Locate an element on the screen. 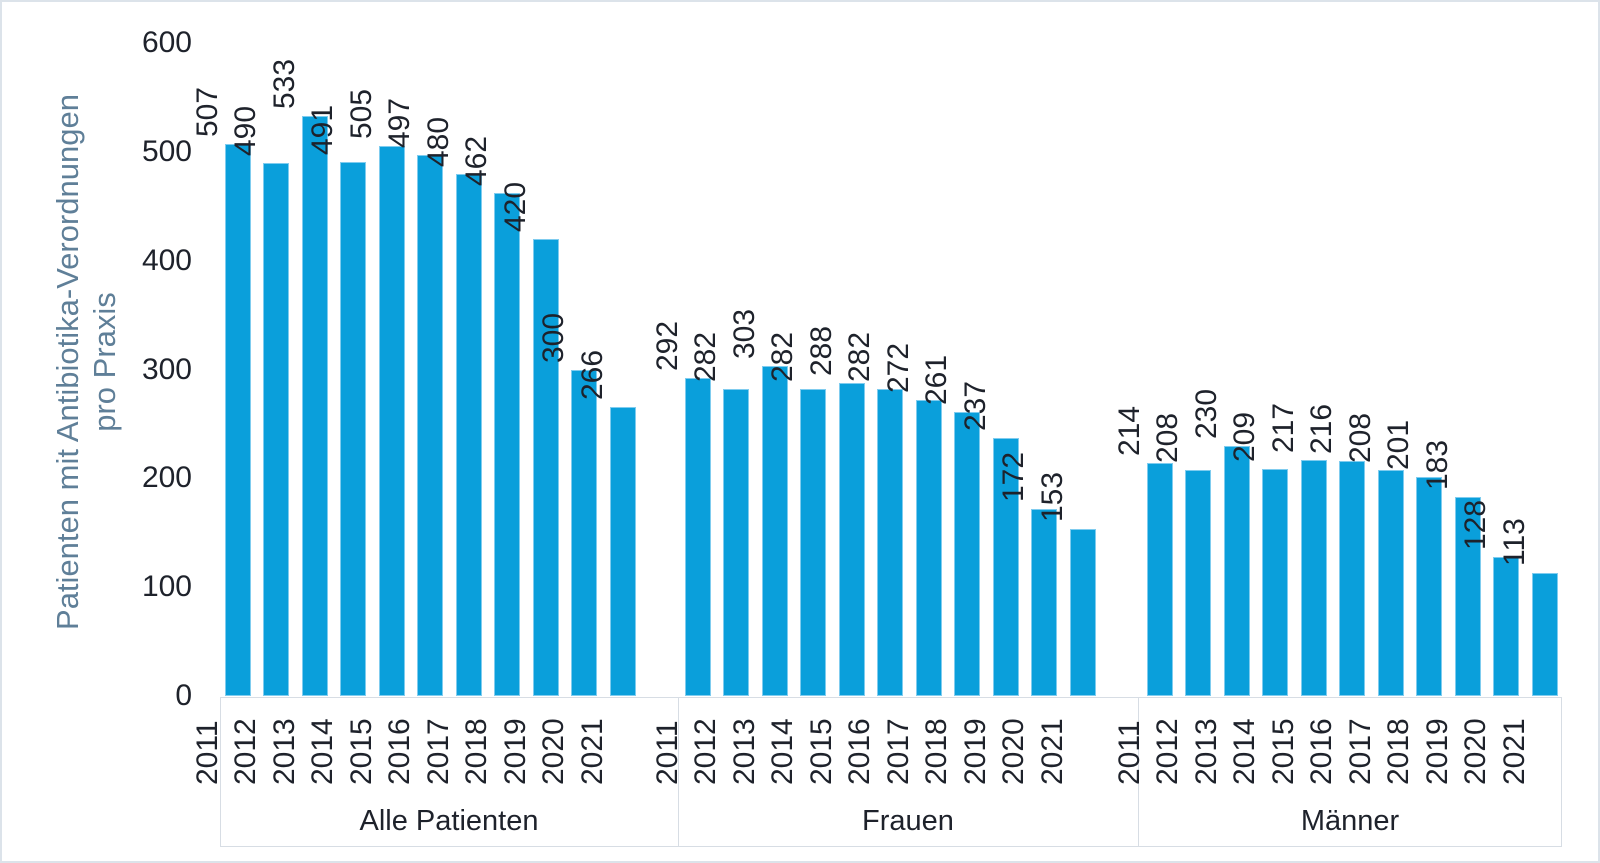 Image resolution: width=1600 pixels, height=863 pixels. group-label: Männer is located at coordinates (1350, 821).